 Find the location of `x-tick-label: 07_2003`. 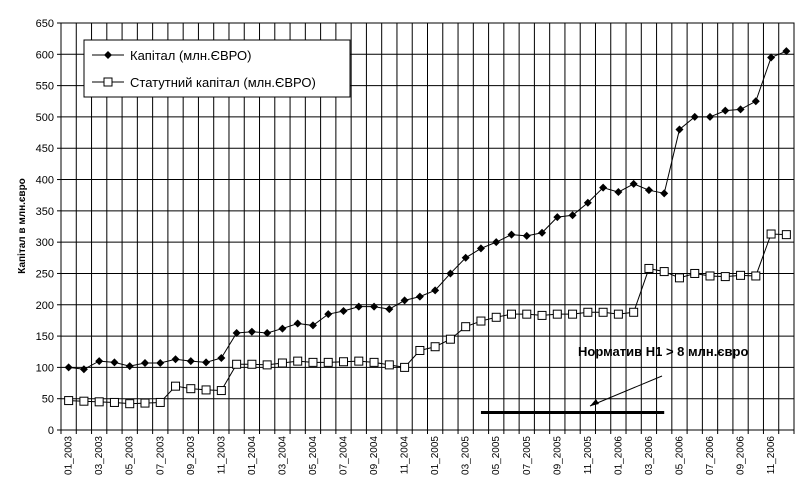

x-tick-label: 07_2003 is located at coordinates (160, 455).